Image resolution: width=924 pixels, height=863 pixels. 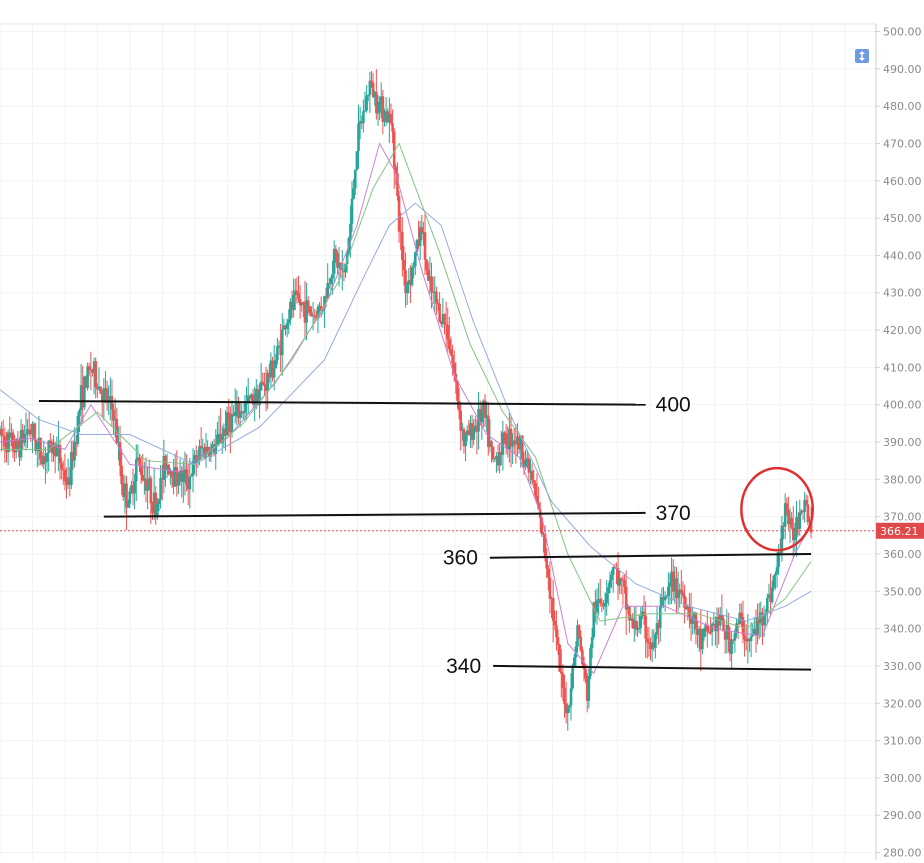 What do you see at coordinates (902, 405) in the screenshot?
I see `price-axis-label: 400.00` at bounding box center [902, 405].